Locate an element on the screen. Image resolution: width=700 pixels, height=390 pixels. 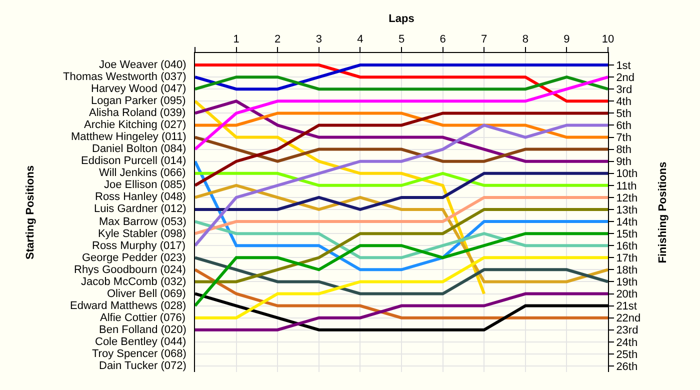
series-label: Edward Matthews (028) is located at coordinates (128, 306).